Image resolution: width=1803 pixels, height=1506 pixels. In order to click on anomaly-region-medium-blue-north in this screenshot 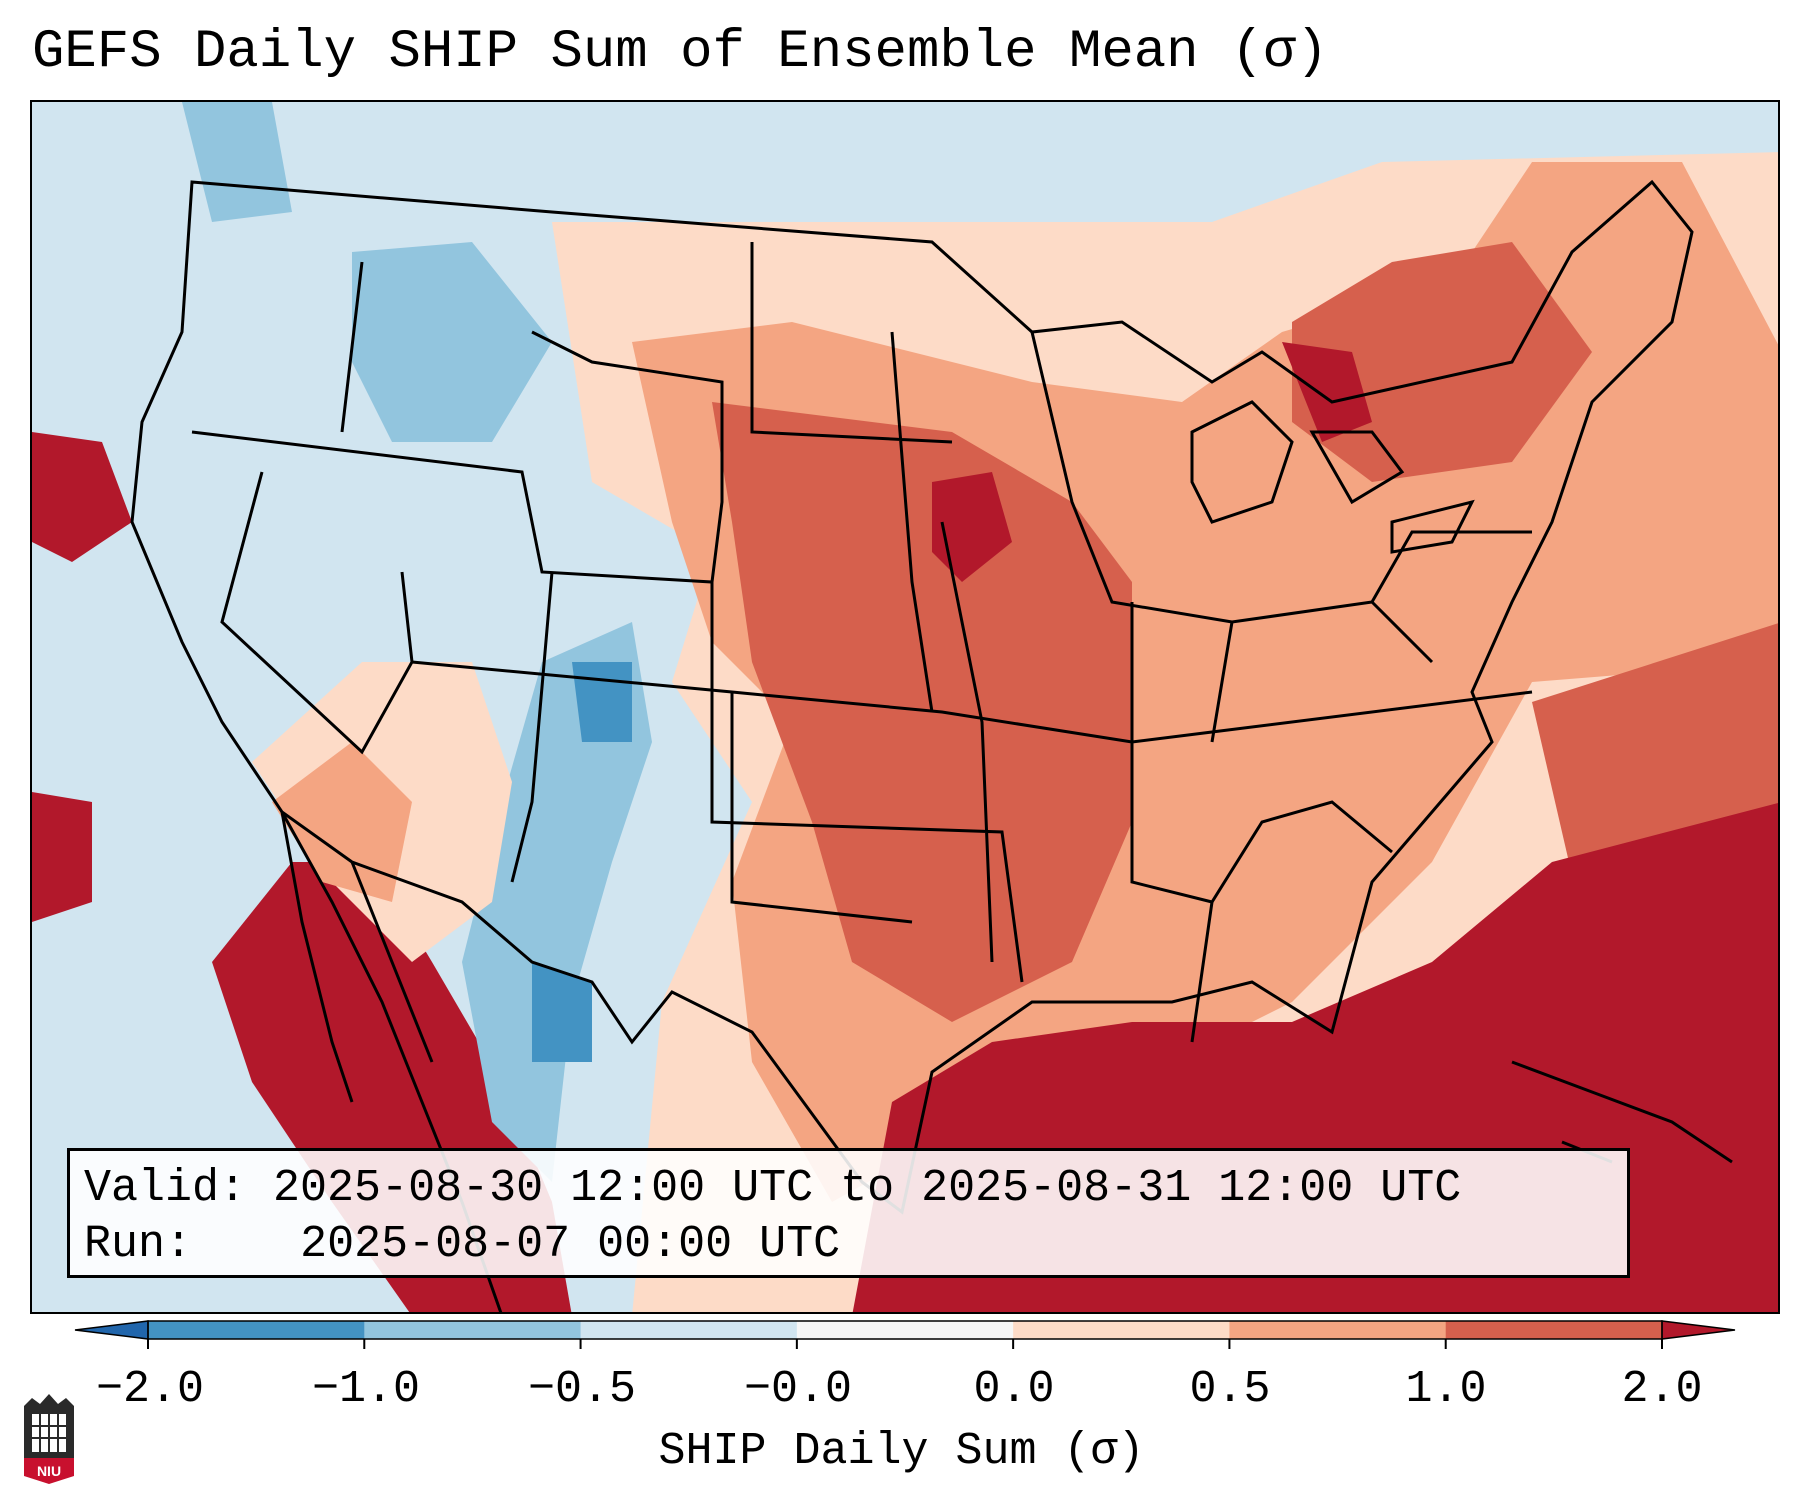, I will do `click(367, 272)`.